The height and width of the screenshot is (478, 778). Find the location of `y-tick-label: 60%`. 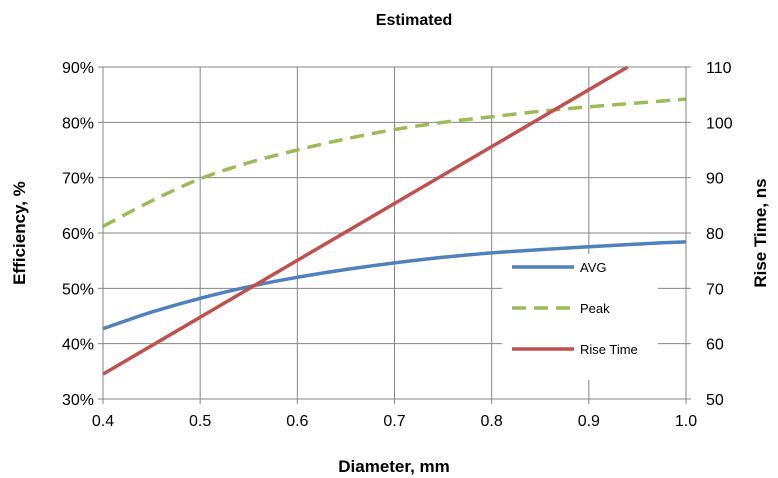

y-tick-label: 60% is located at coordinates (78, 234).